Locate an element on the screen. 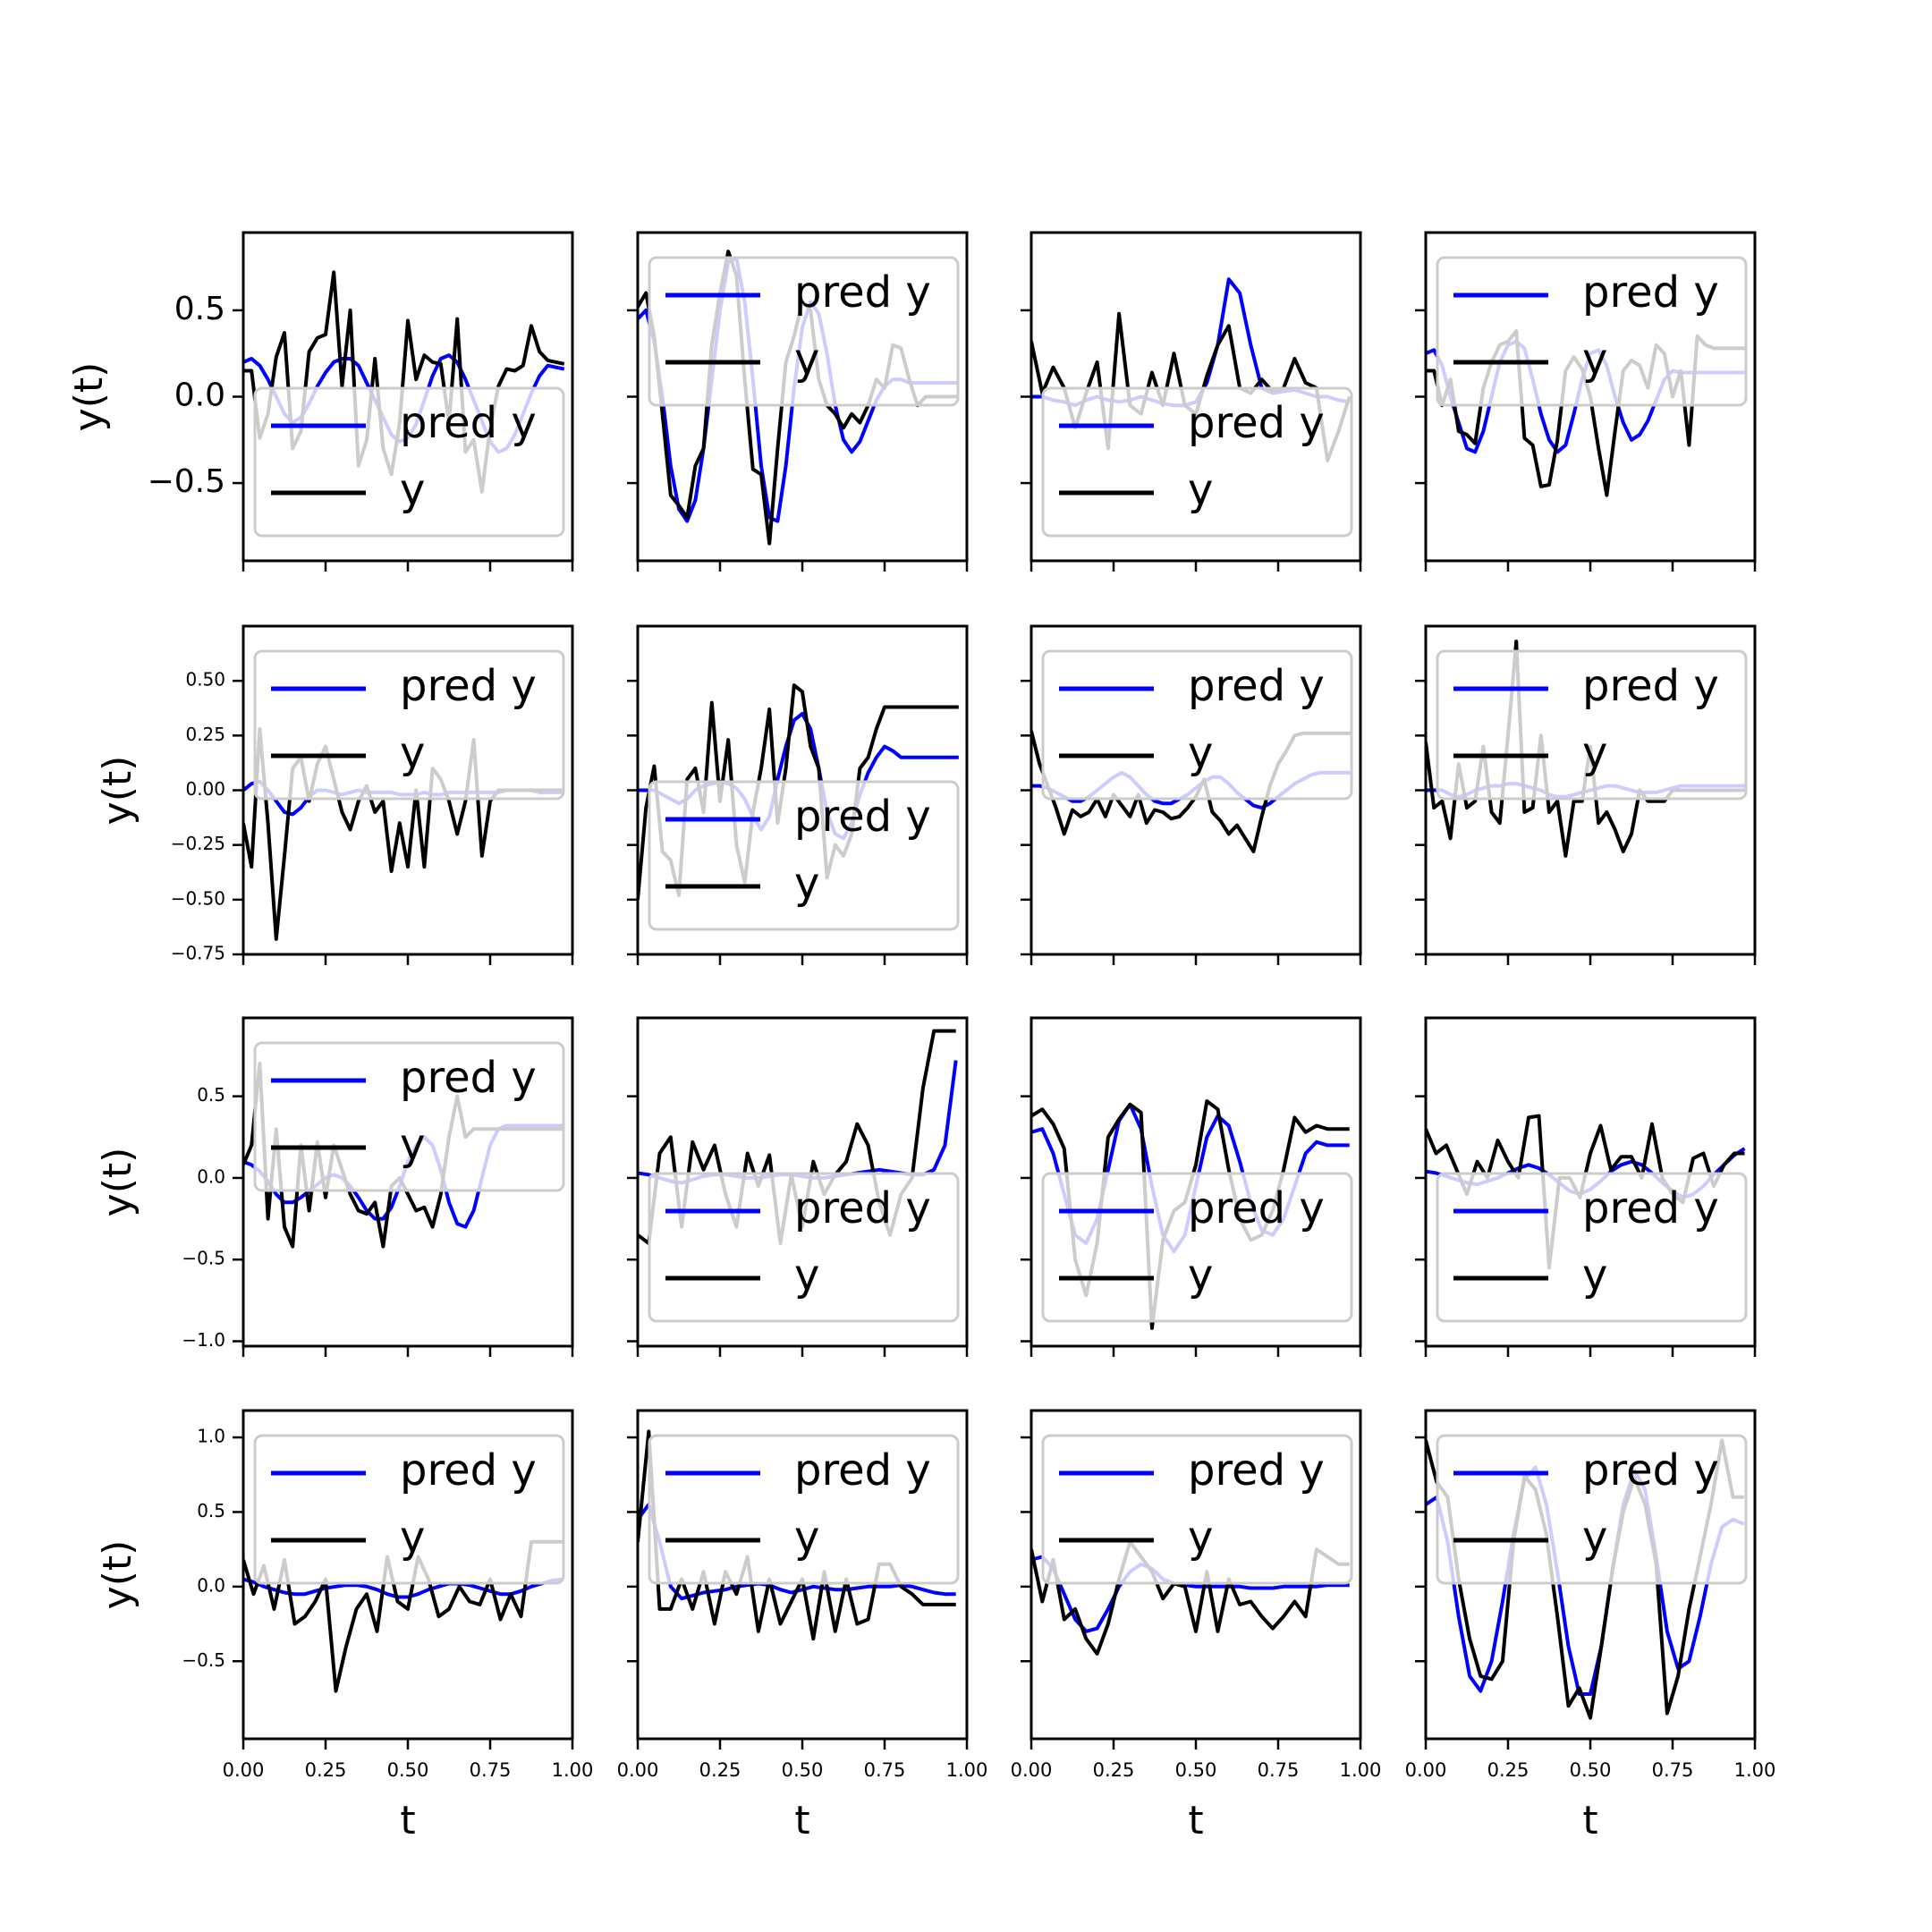  subplot-r2-c2: pred y y is located at coordinates (798, 794).